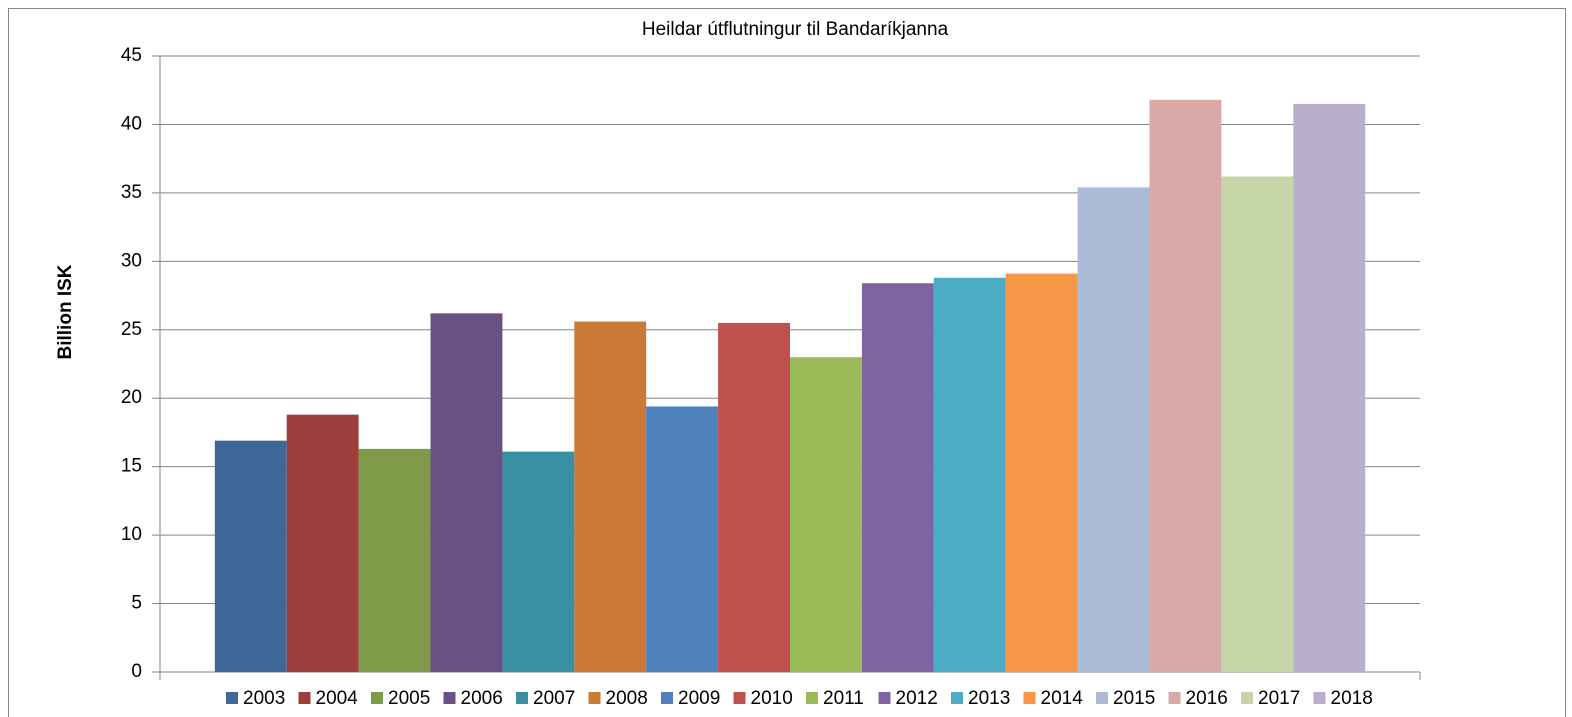 Image resolution: width=1572 pixels, height=717 pixels. Describe the element at coordinates (482, 698) in the screenshot. I see `legend-label: 2006` at that location.